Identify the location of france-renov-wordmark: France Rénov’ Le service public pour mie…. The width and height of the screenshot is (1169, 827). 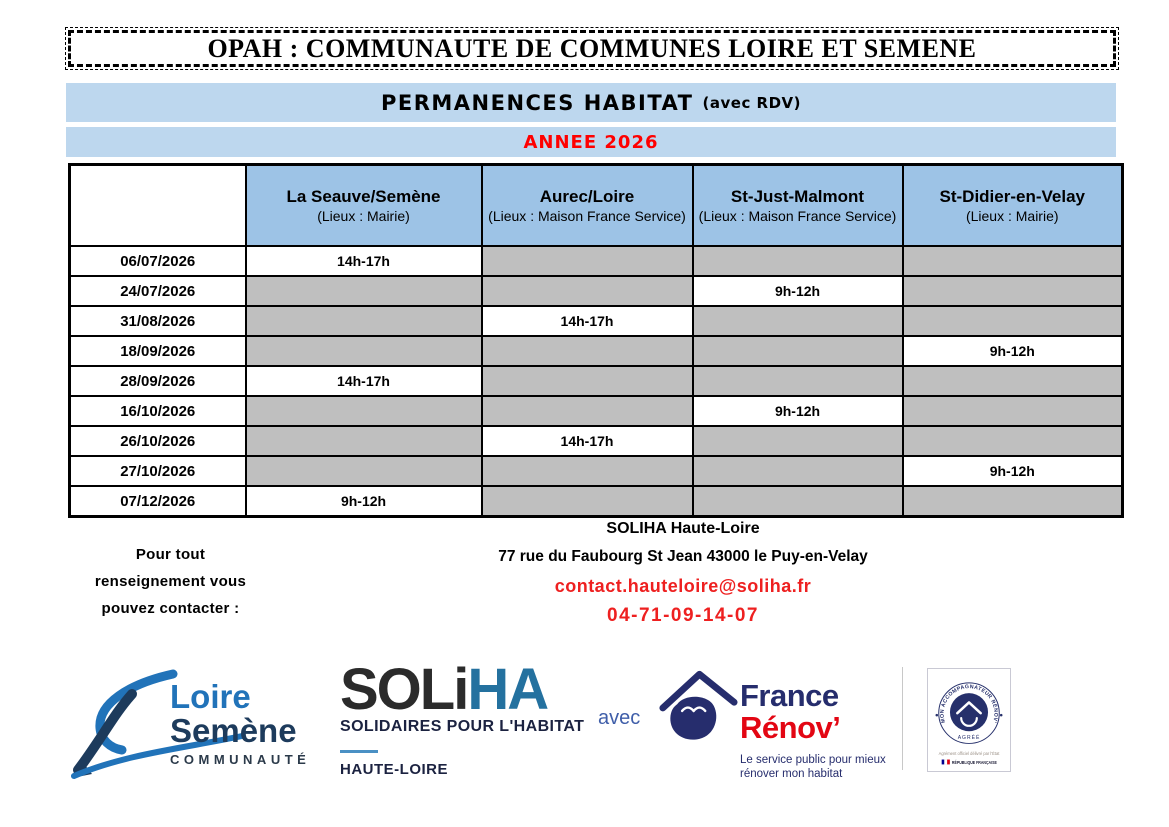
(813, 730).